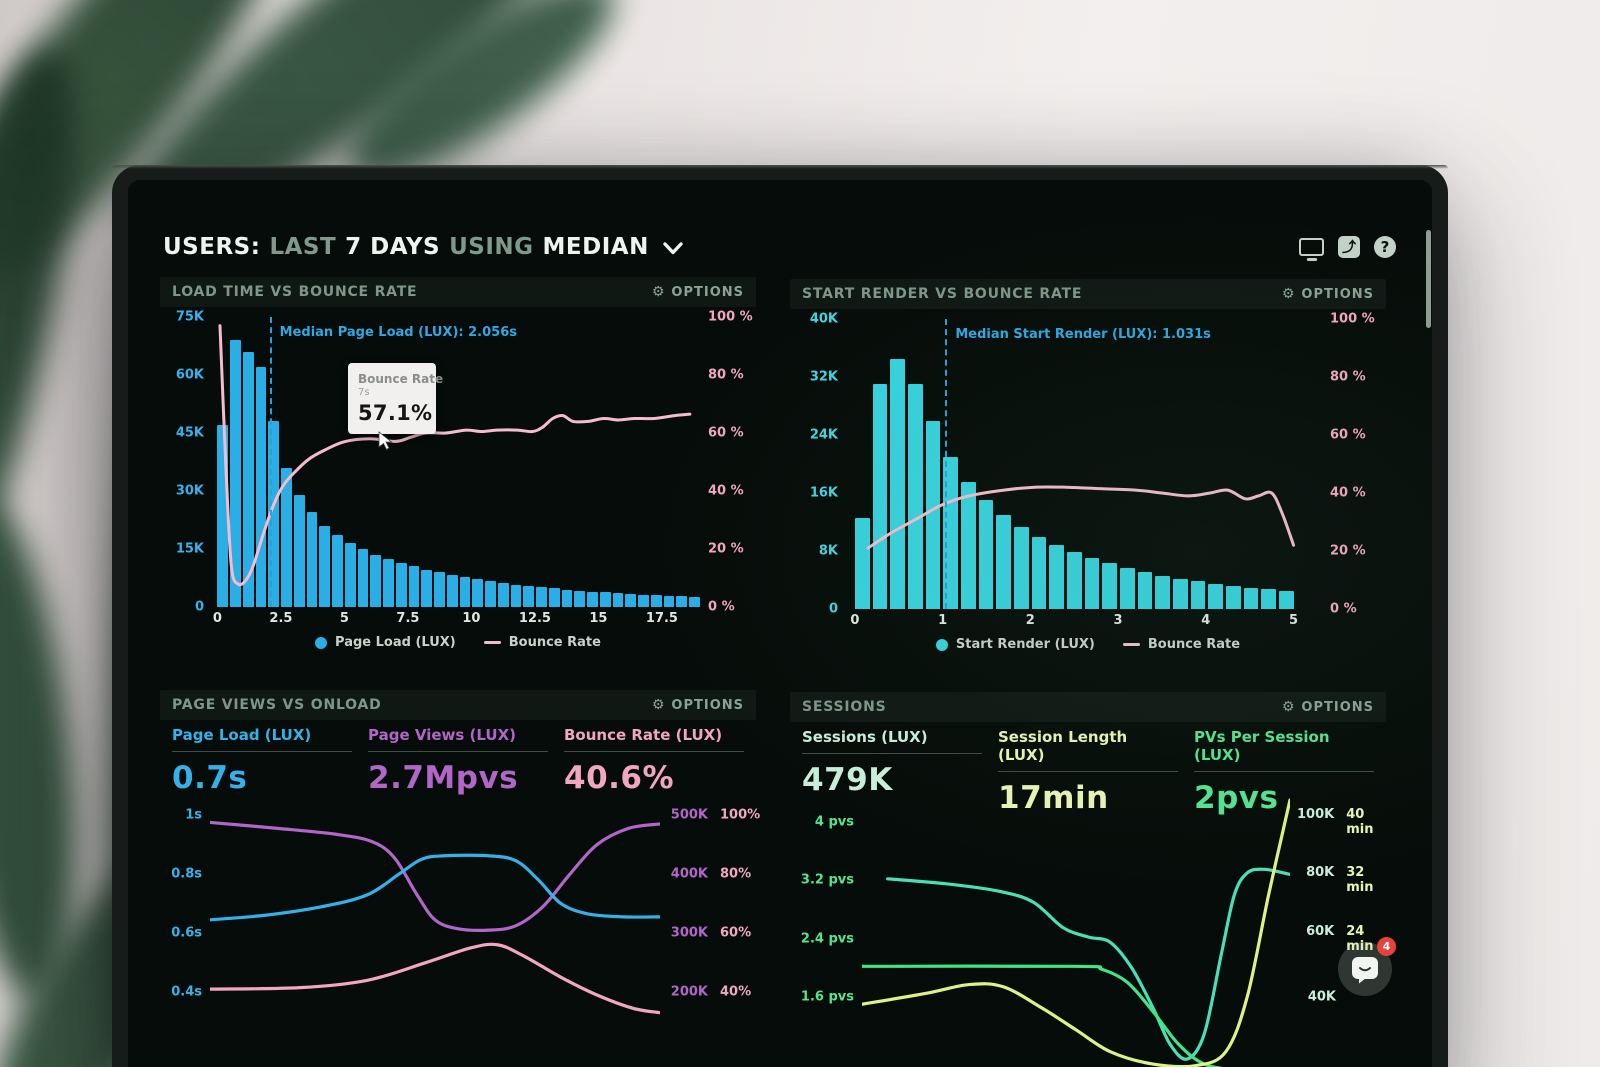 The image size is (1600, 1067). What do you see at coordinates (1428, 279) in the screenshot?
I see `scrollbar-thumb` at bounding box center [1428, 279].